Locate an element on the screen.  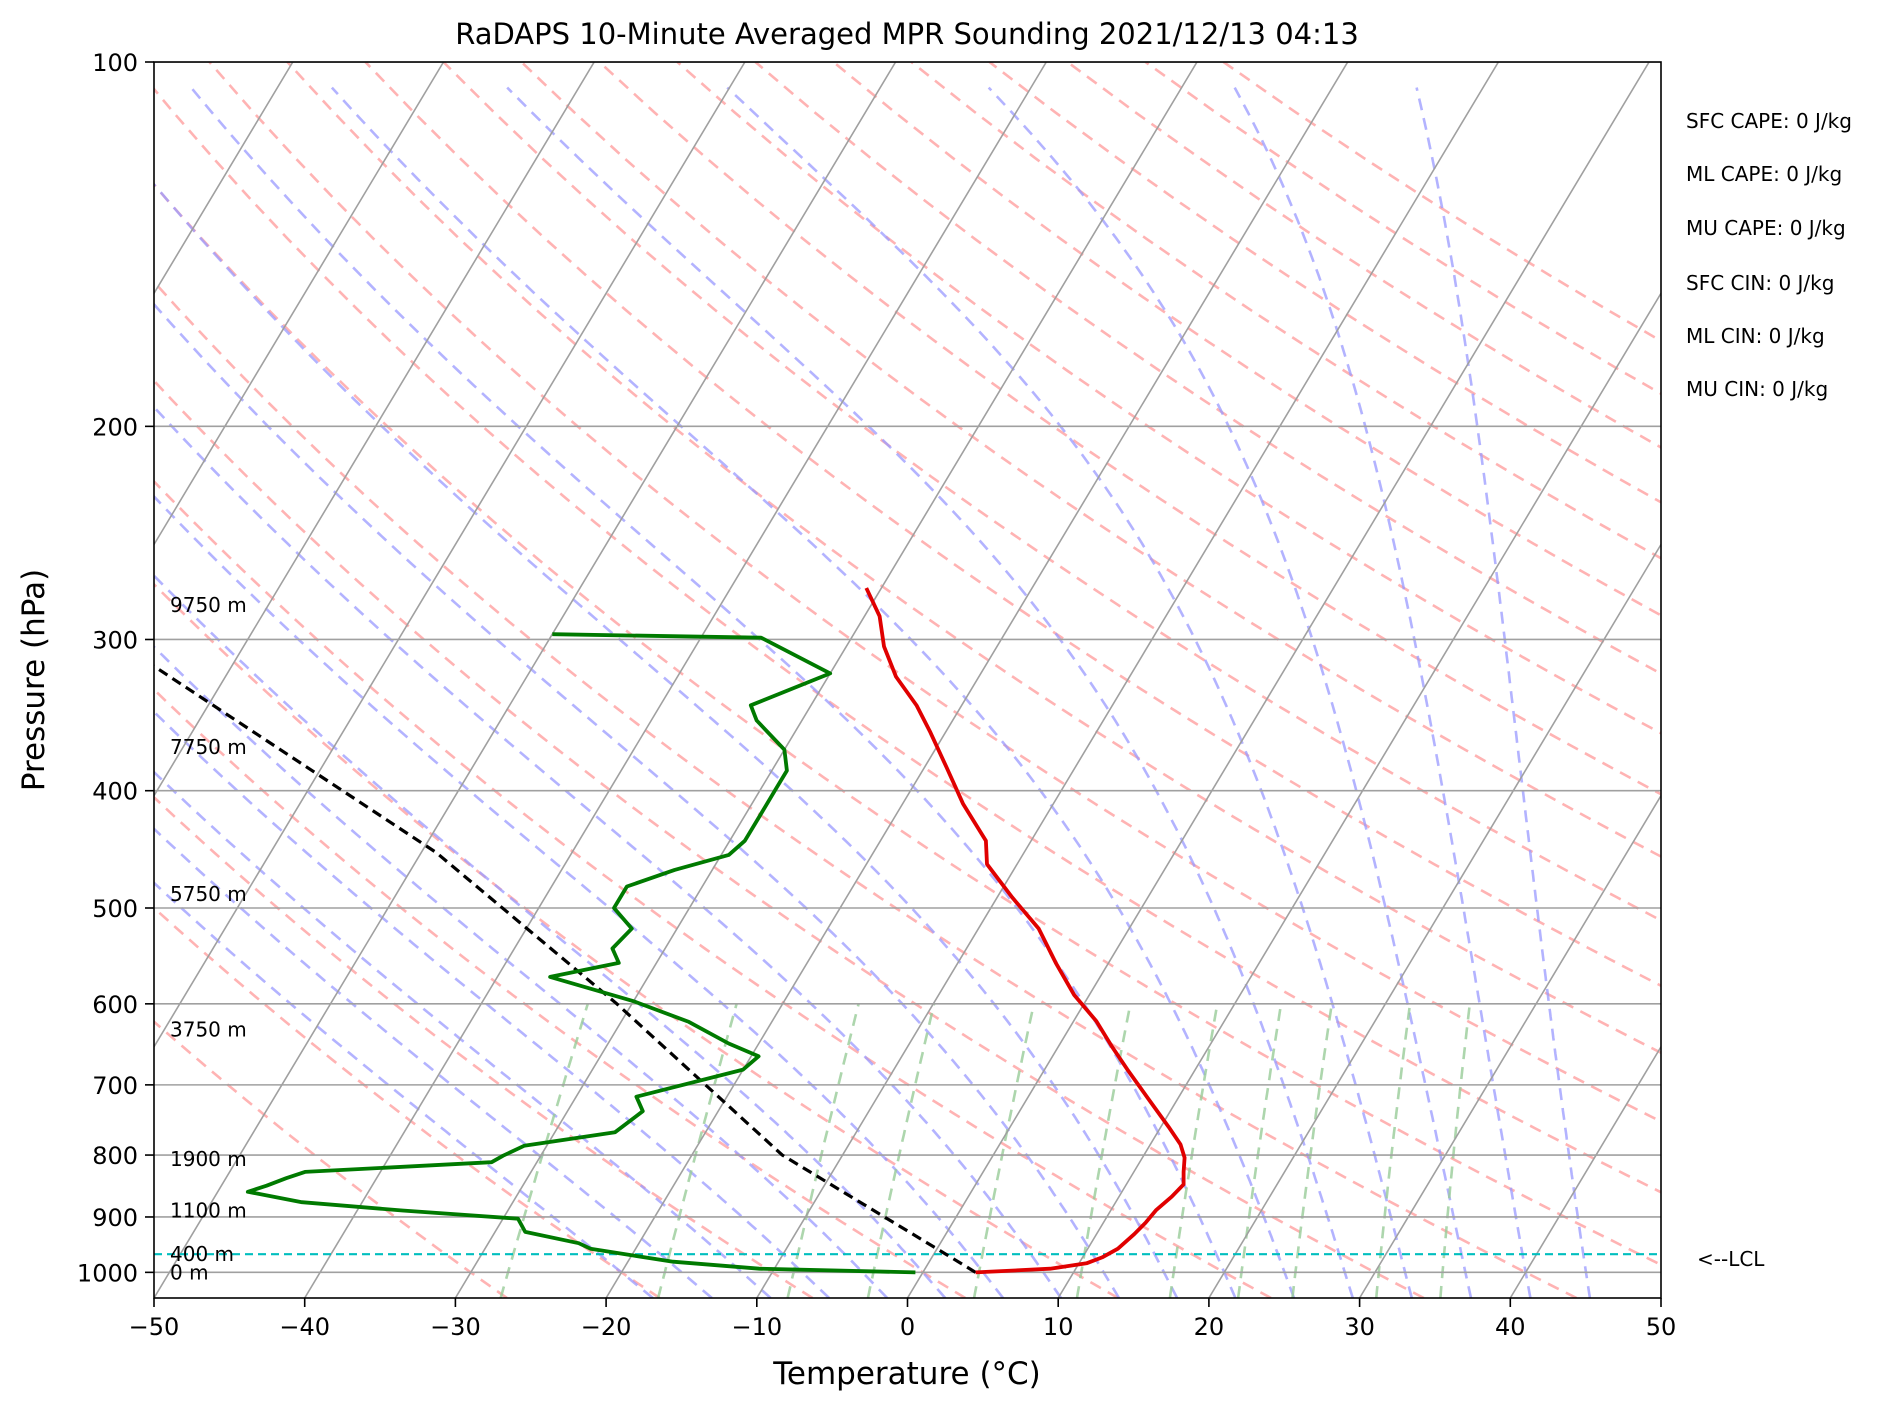
height-label: 0 m is located at coordinates (189, 1272).